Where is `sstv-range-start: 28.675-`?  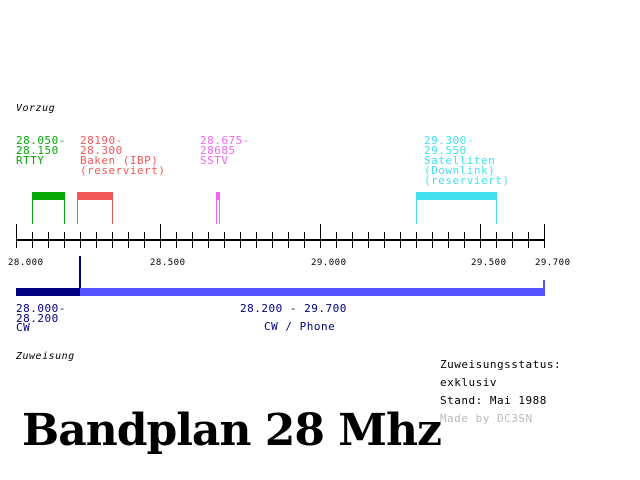
sstv-range-start: 28.675- is located at coordinates (225, 140).